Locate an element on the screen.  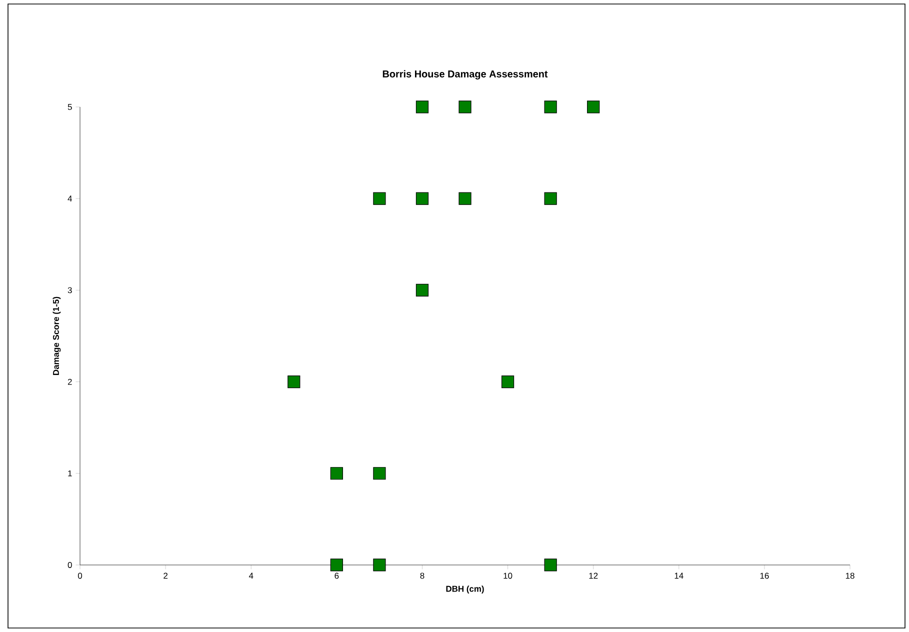
chart-title: Borris House Damage Assessment is located at coordinates (465, 75).